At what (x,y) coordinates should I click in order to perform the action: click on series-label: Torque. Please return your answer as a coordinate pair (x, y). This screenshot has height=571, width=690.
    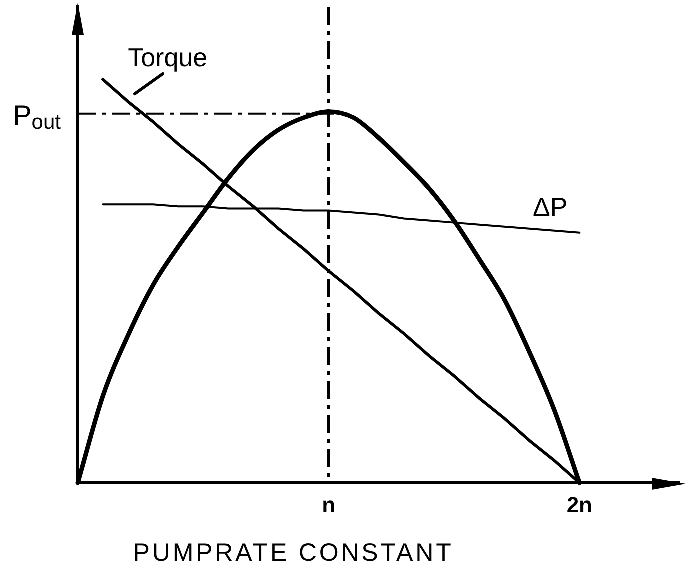
    Looking at the image, I should click on (168, 57).